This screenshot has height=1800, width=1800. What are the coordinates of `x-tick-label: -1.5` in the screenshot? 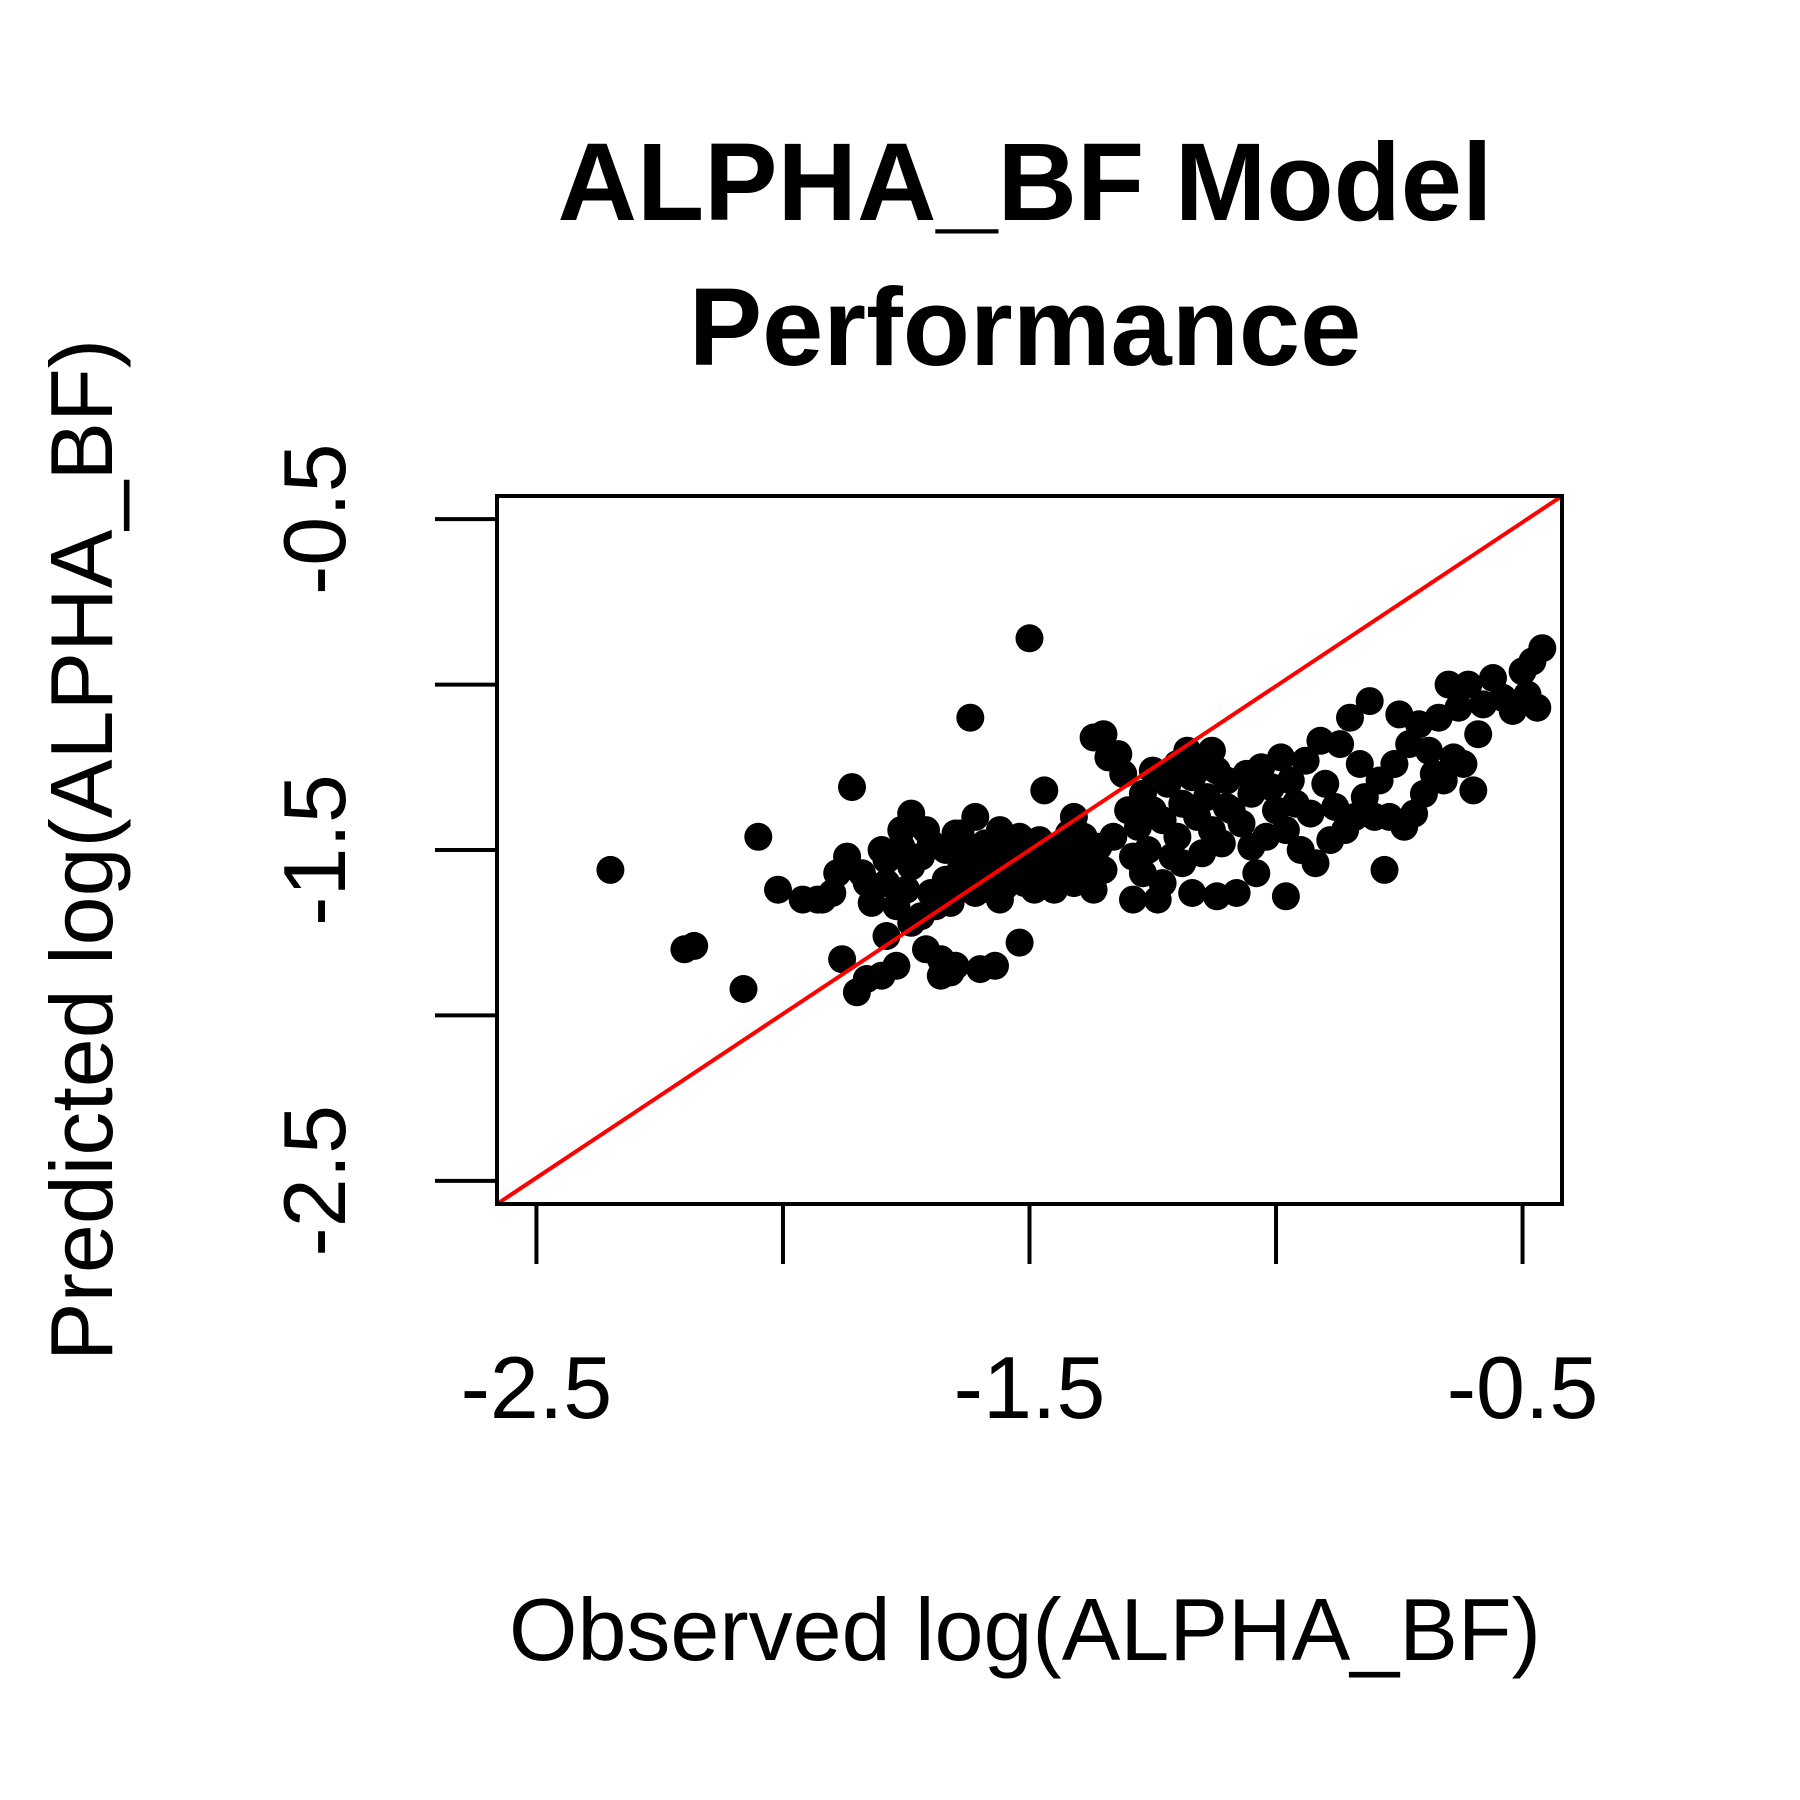 It's located at (1030, 1387).